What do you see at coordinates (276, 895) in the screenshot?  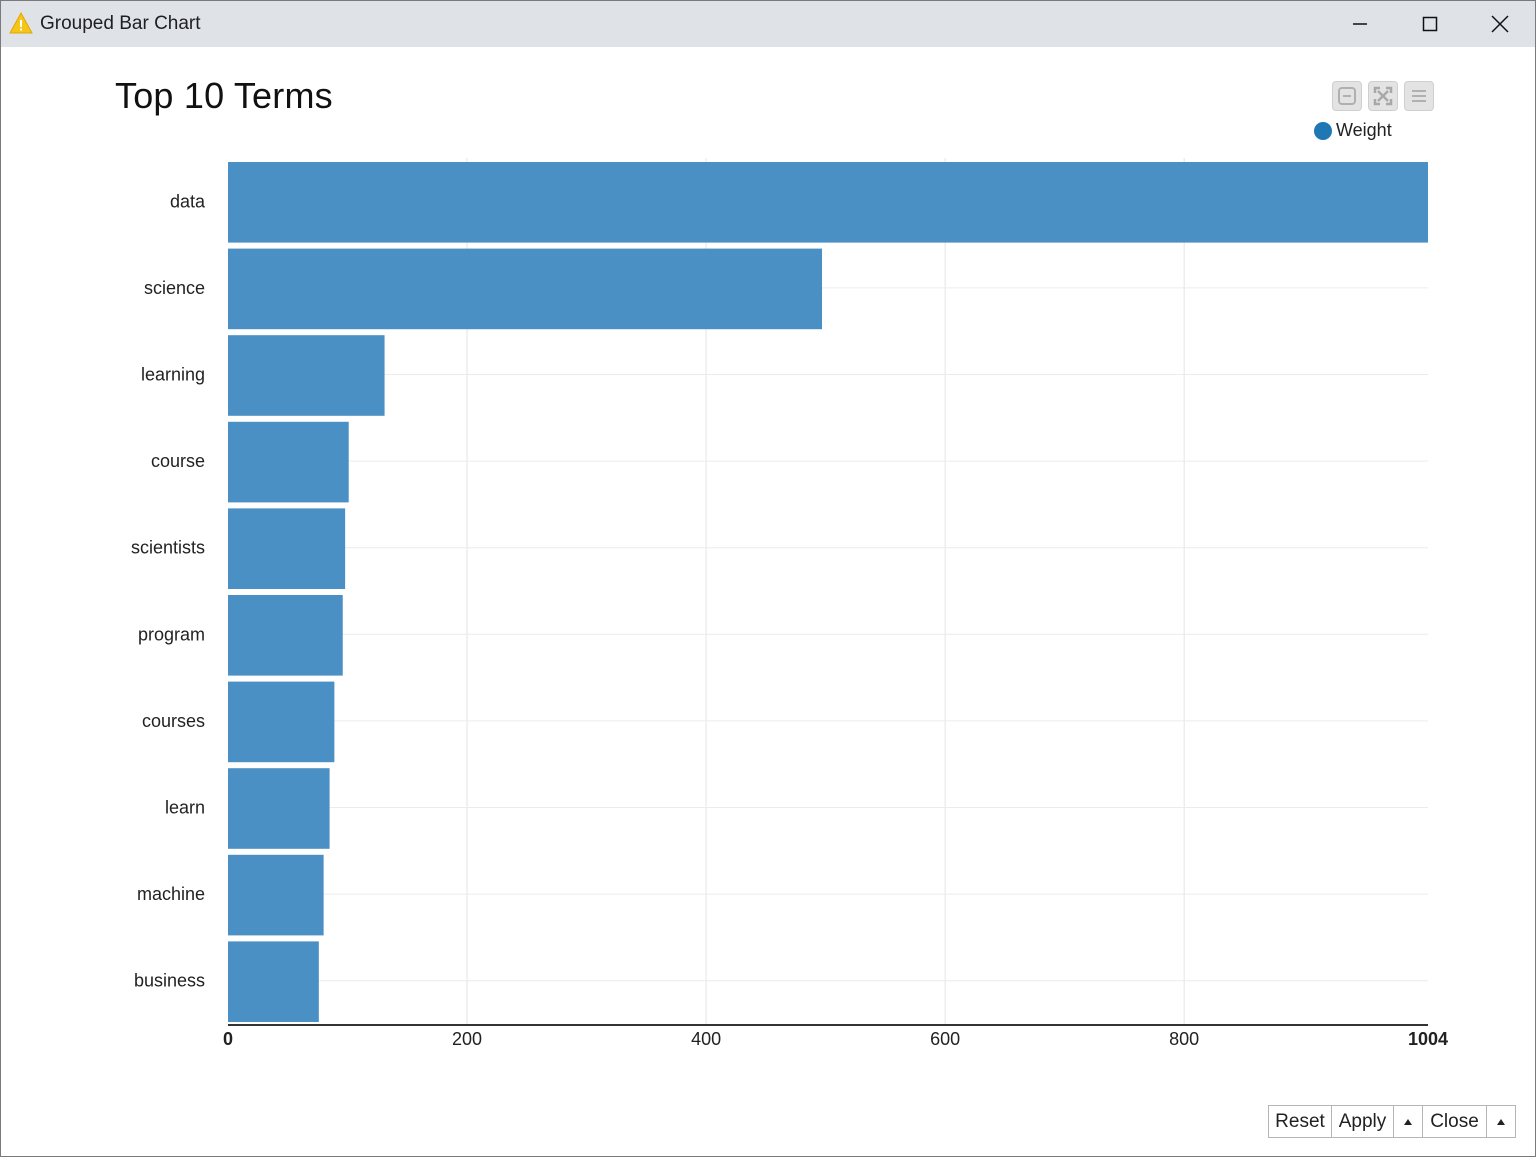 I see `bar-machine` at bounding box center [276, 895].